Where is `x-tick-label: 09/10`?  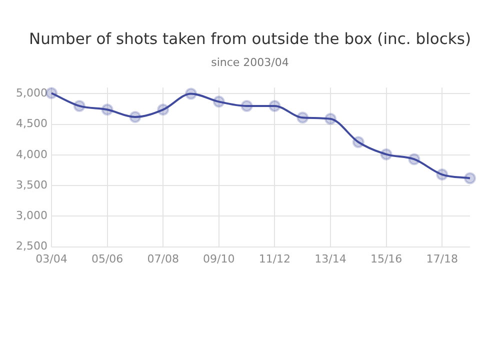
x-tick-label: 09/10 is located at coordinates (219, 259).